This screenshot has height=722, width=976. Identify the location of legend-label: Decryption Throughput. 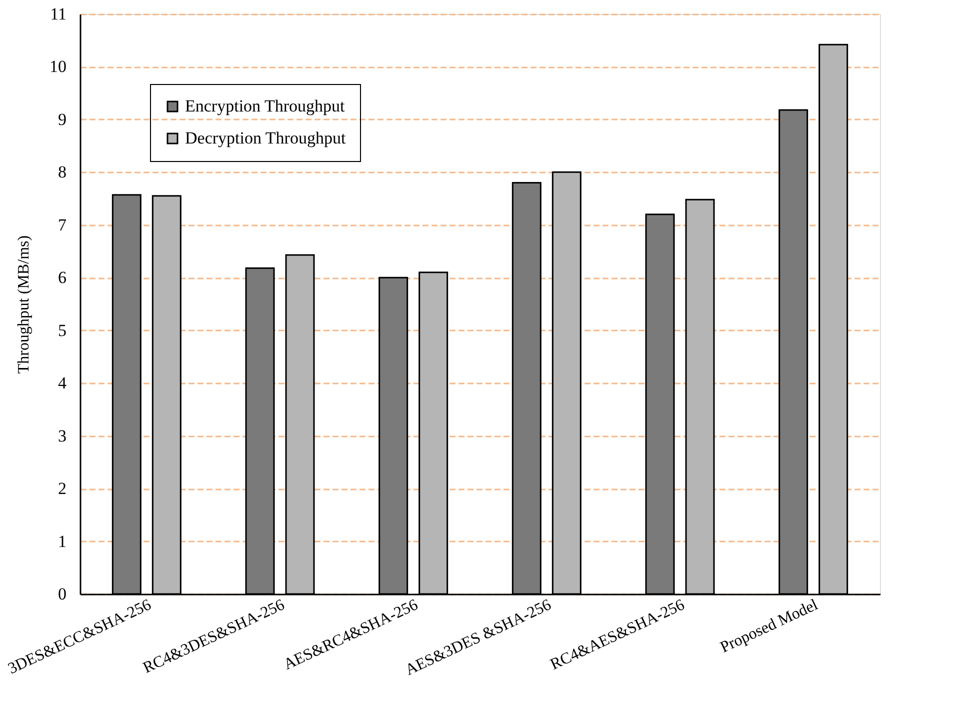
(265, 138).